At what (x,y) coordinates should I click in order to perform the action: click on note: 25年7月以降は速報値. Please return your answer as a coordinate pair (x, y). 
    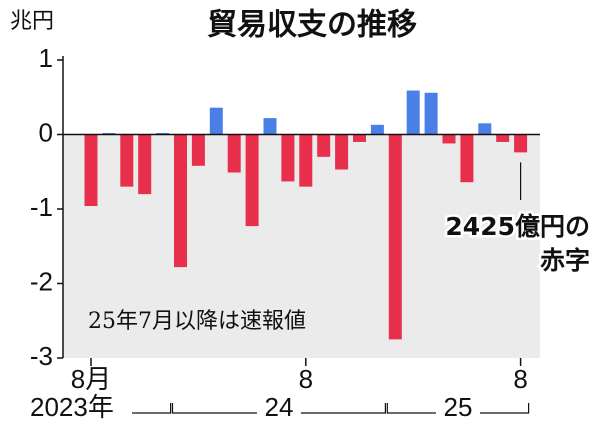
    Looking at the image, I should click on (197, 321).